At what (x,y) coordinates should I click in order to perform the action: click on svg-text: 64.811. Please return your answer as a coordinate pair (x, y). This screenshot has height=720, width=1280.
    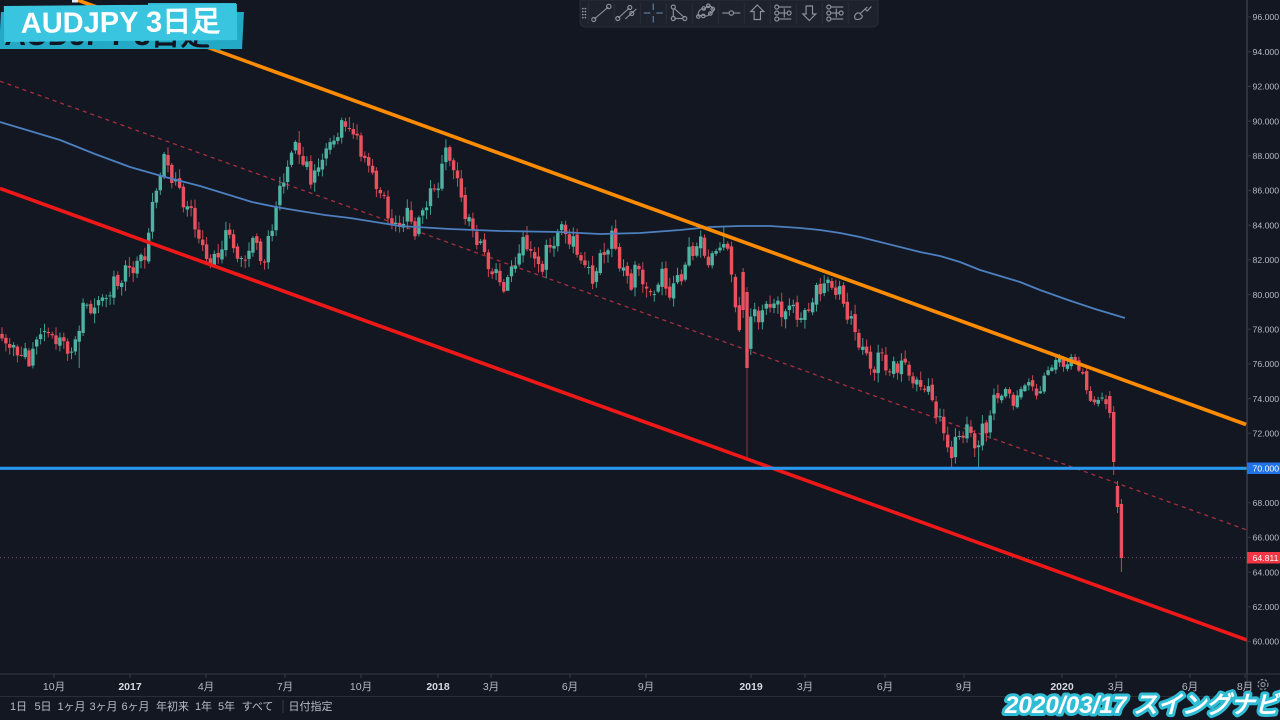
    Looking at the image, I should click on (1266, 558).